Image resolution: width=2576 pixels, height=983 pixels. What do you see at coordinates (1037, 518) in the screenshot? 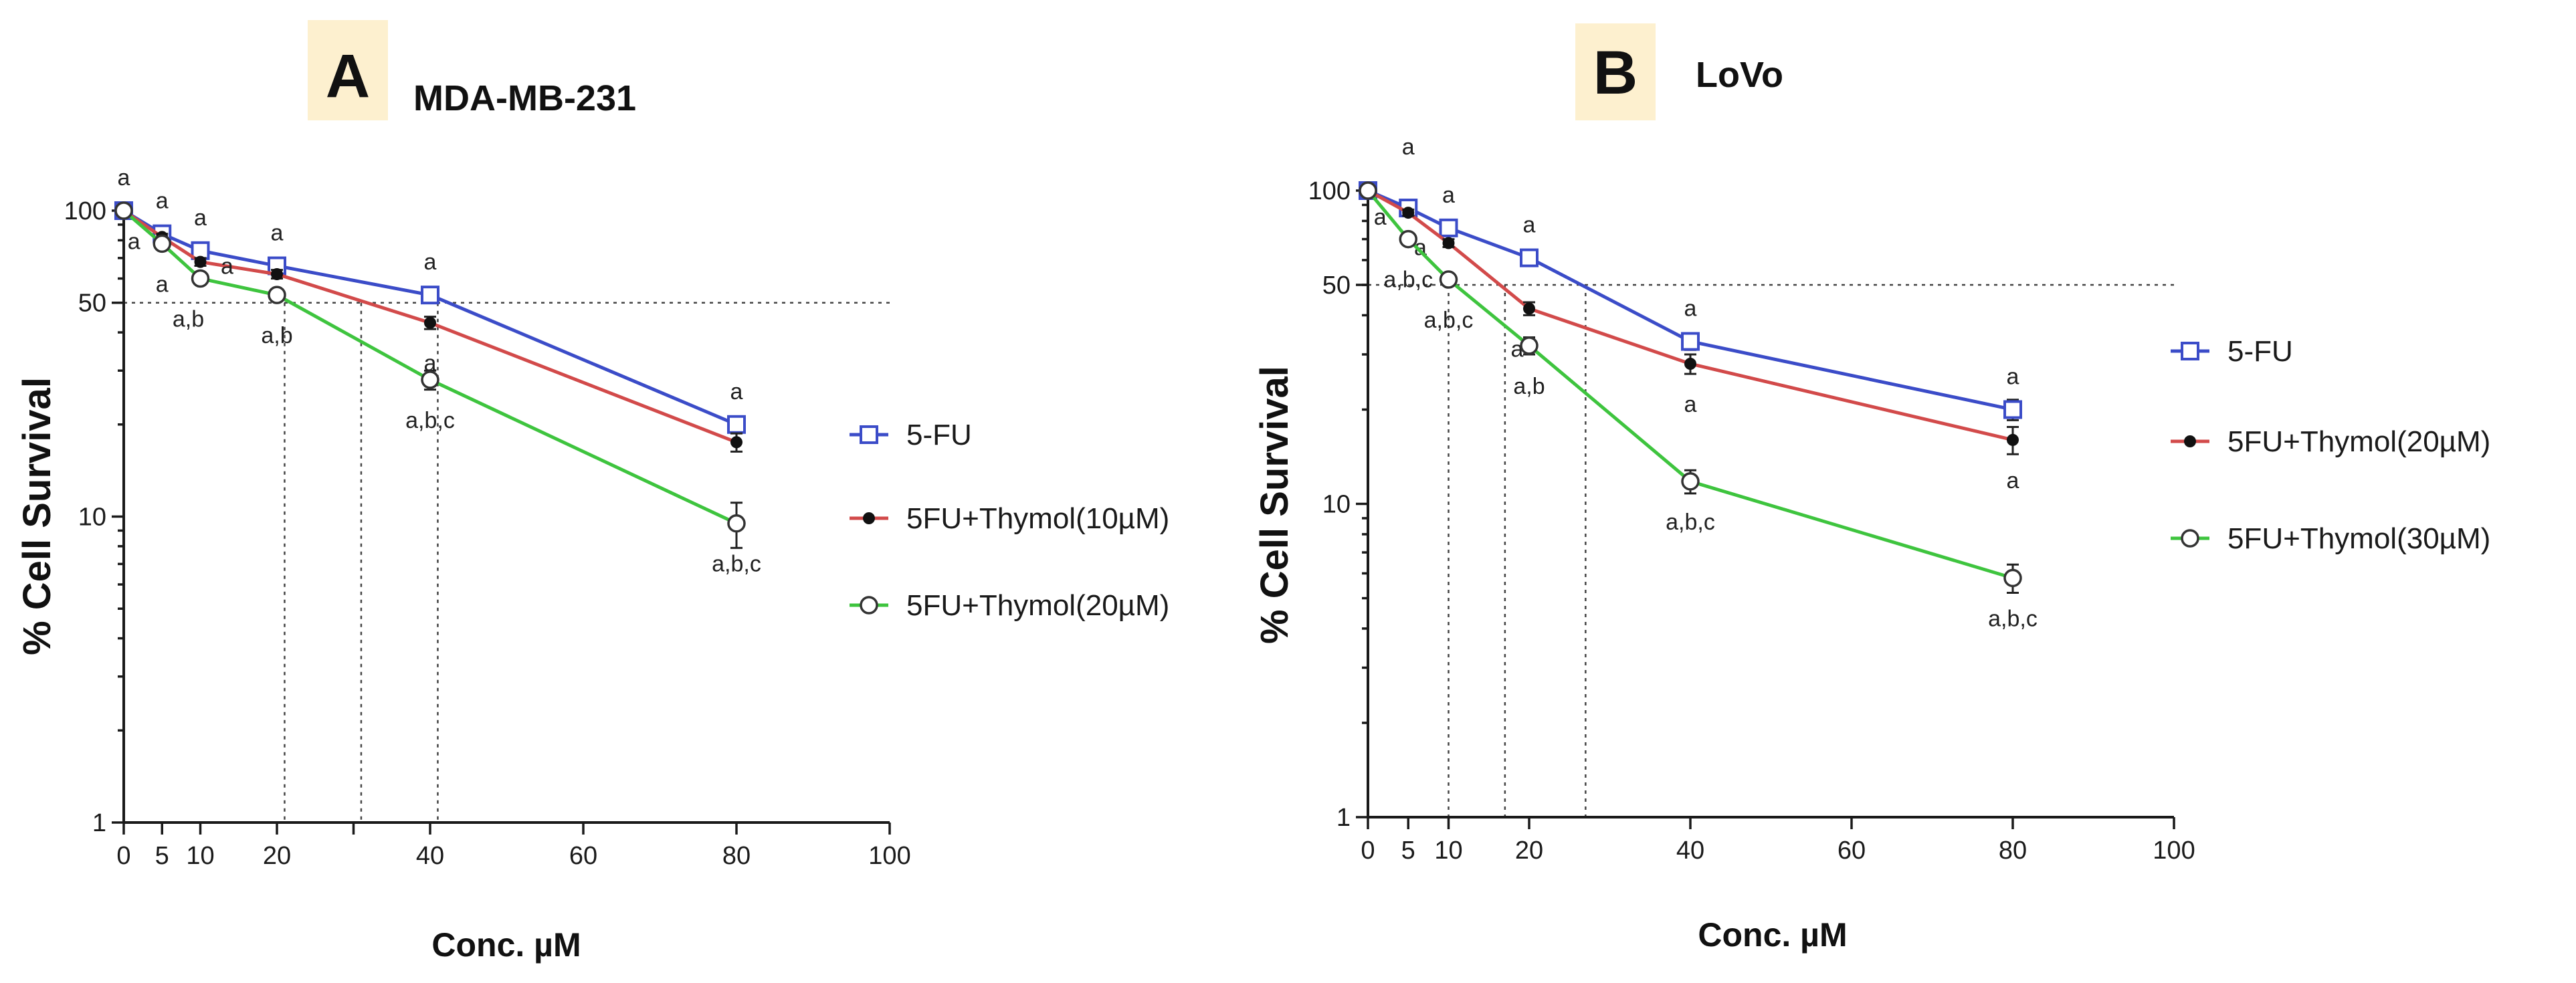
I see `legend-label: 5FU+Thymol(10µM)` at bounding box center [1037, 518].